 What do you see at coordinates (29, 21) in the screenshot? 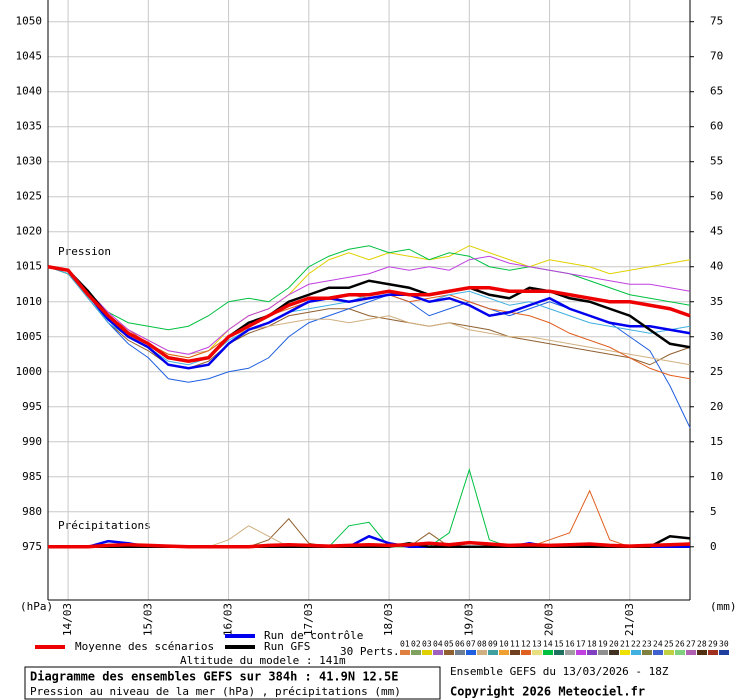
I see `y-tick-label: 1050` at bounding box center [29, 21].